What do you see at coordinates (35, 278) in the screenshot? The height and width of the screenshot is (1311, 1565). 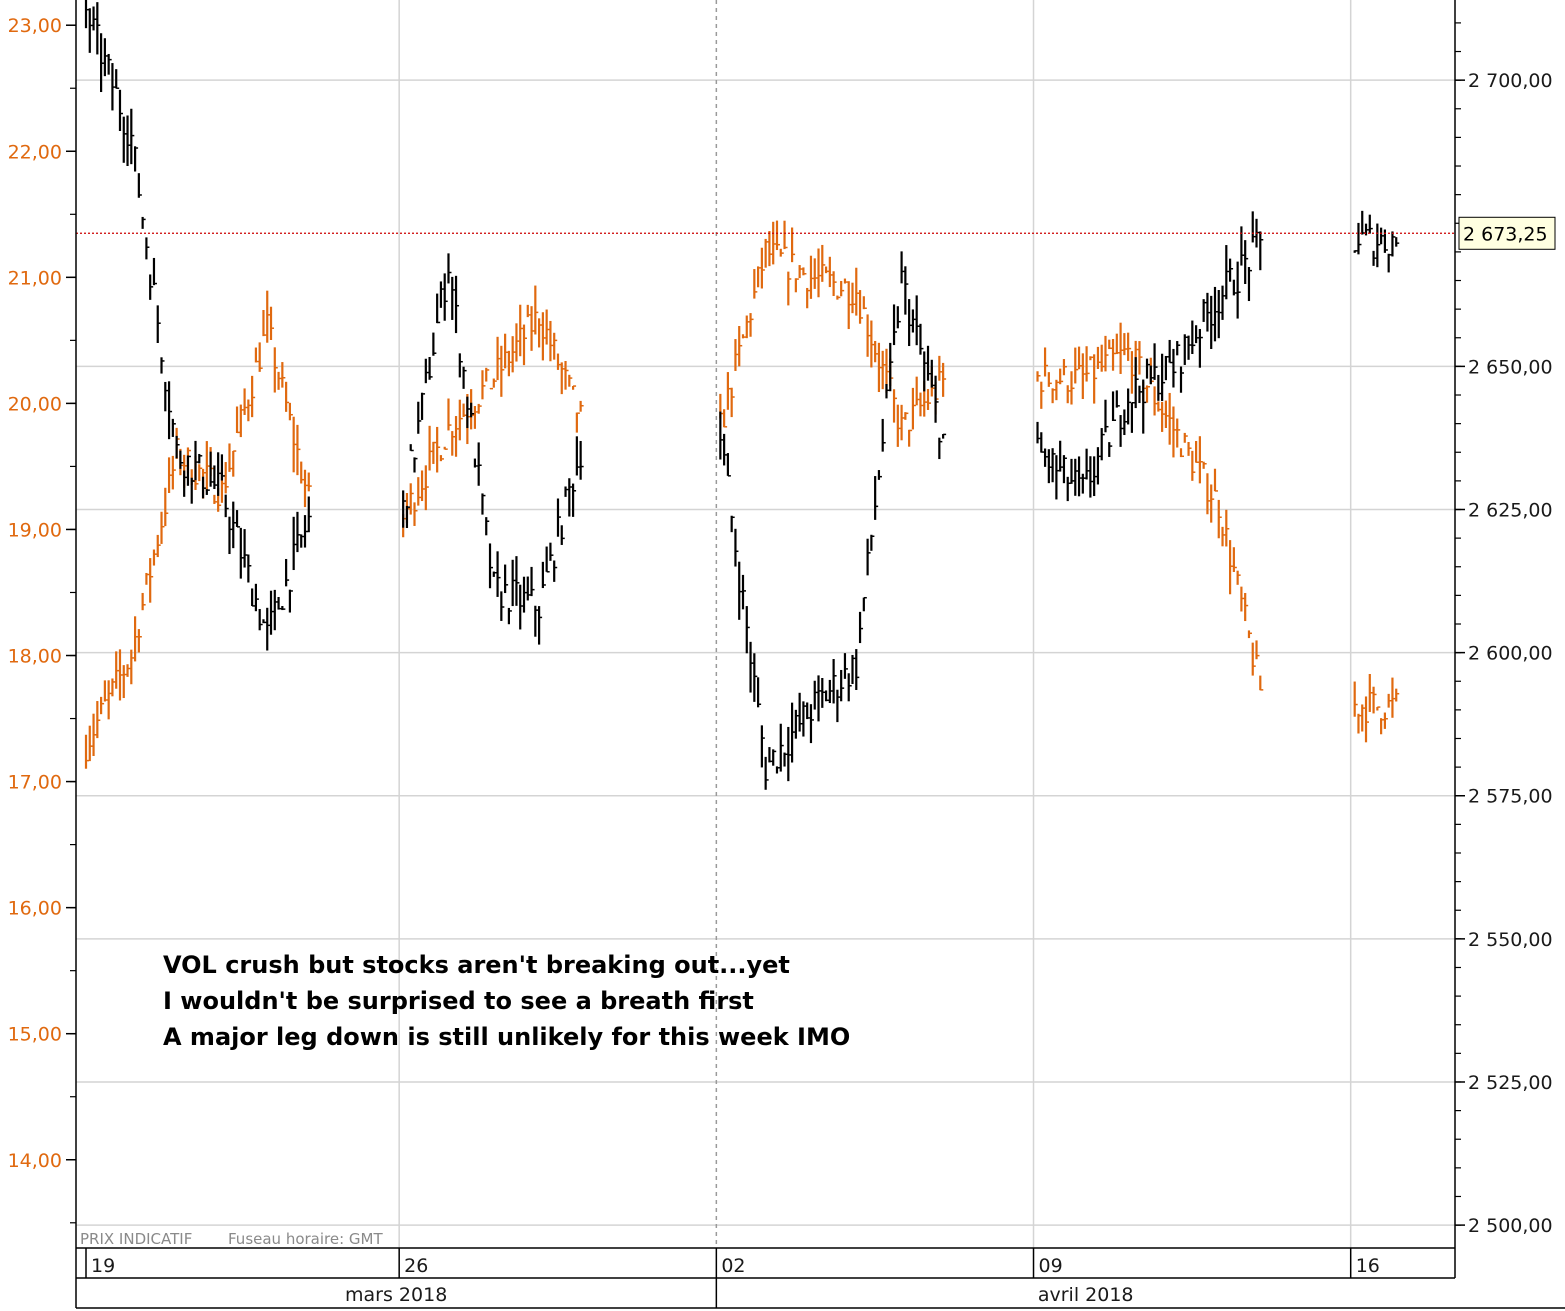 I see `left-tick-label: 21,00` at bounding box center [35, 278].